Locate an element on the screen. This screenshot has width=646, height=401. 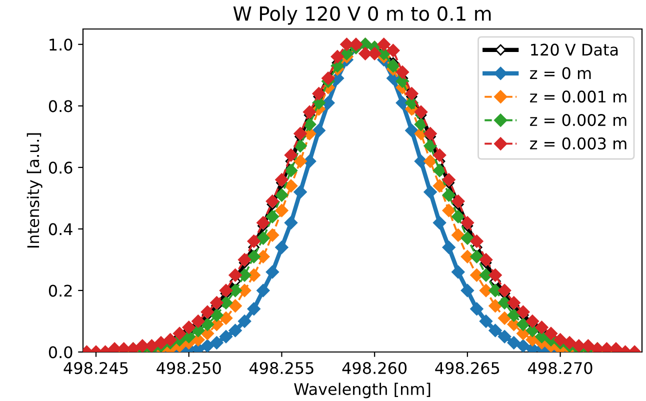
x-tick-label: 498.250 is located at coordinates (188, 368).